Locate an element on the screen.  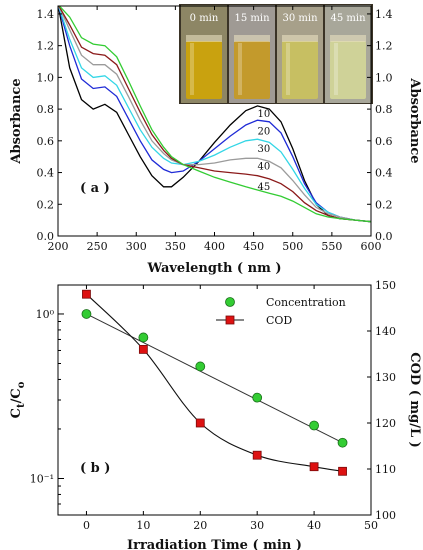
legend-label-concentration: Concentration is located at coordinates (306, 302).